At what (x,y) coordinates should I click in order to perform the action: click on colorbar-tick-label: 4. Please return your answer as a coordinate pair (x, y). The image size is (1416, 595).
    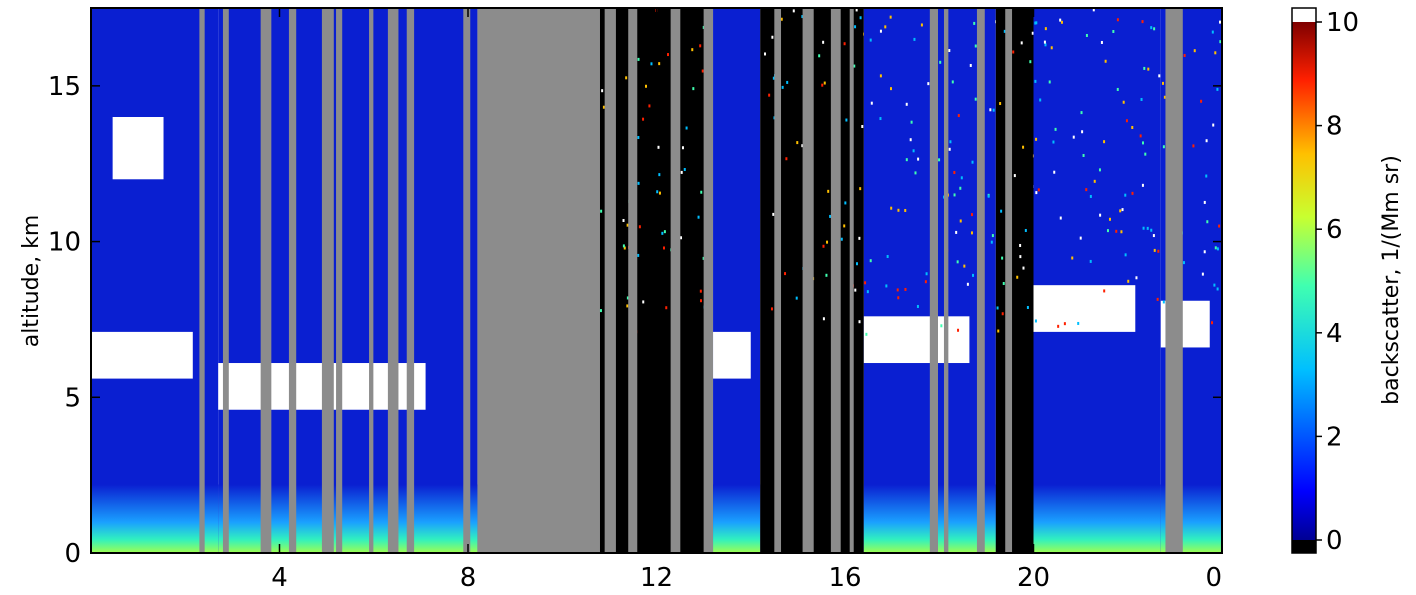
    Looking at the image, I should click on (1334, 334).